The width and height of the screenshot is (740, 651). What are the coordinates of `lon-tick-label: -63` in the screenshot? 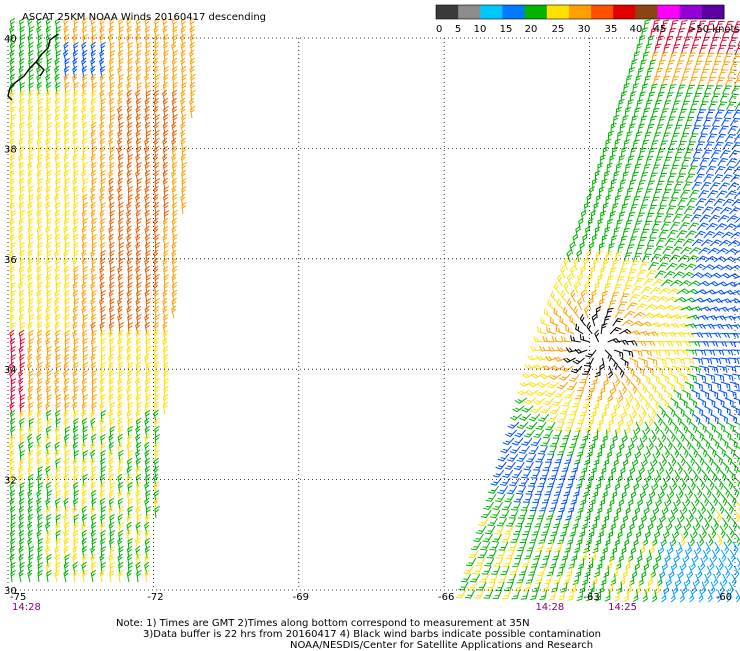 It's located at (591, 597).